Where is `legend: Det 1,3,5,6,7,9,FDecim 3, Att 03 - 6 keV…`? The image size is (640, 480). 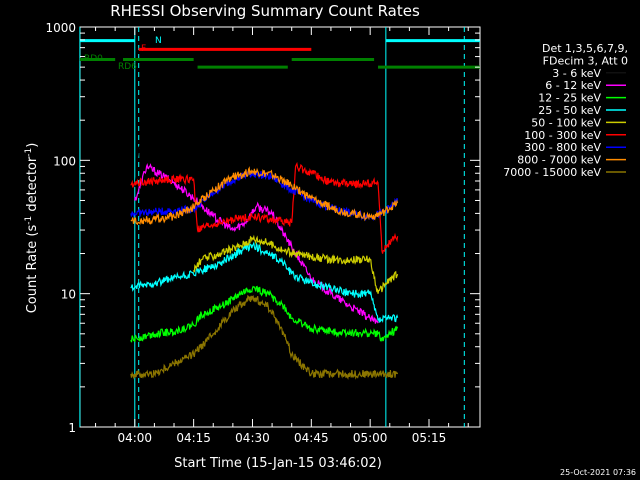 legend: Det 1,3,5,6,7,9,FDecim 3, Att 03 - 6 keV… is located at coordinates (565, 110).